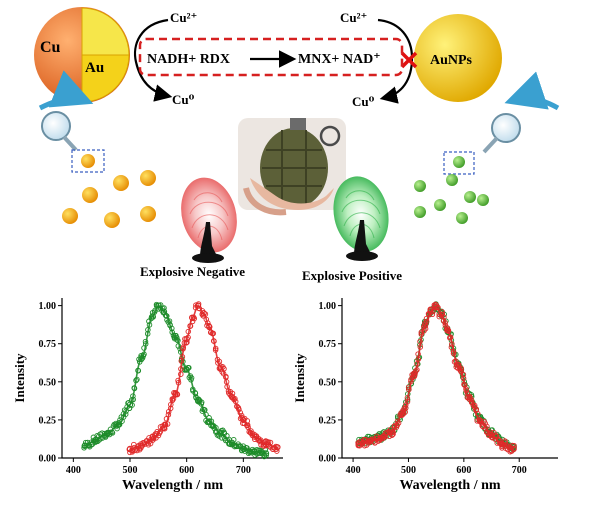 The width and height of the screenshot is (600, 508). I want to click on aunps-label: AuNPs, so click(451, 60).